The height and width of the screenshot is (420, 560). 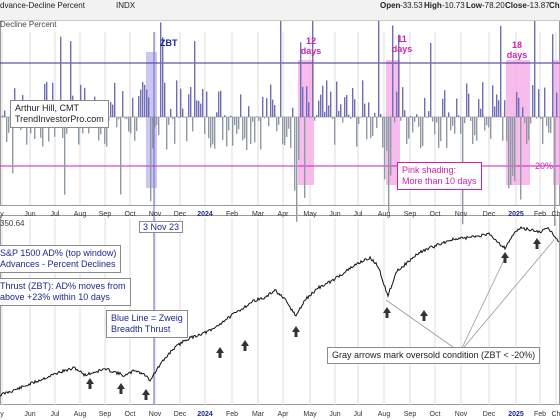 What do you see at coordinates (205, 214) in the screenshot?
I see `top-x-tick-label: 2024` at bounding box center [205, 214].